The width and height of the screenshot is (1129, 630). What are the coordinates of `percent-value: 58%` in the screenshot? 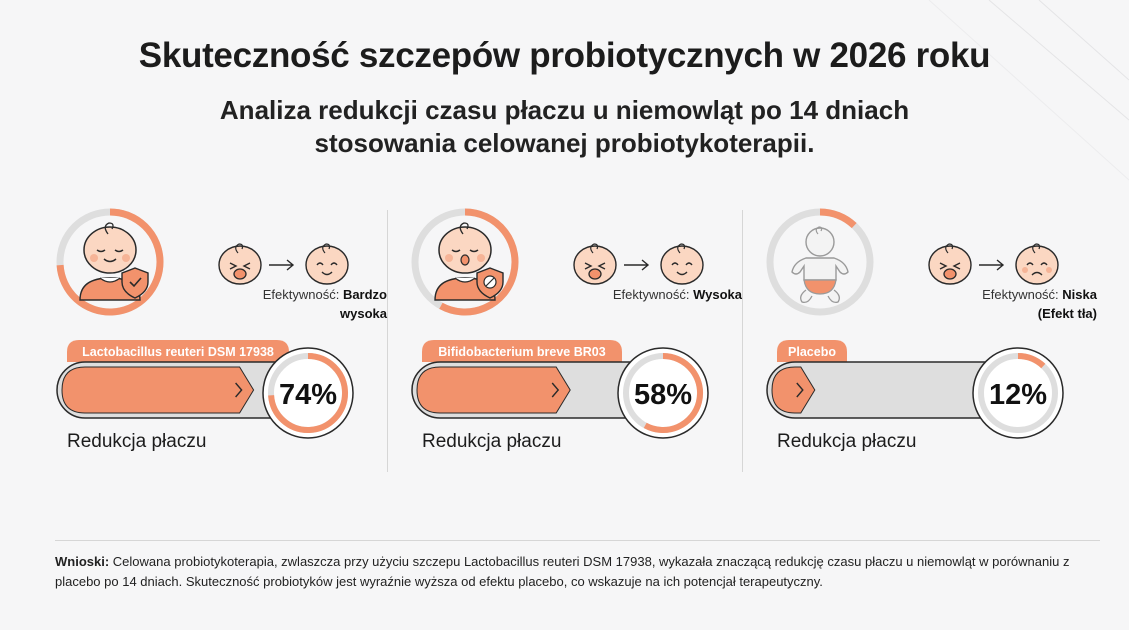 It's located at (663, 395).